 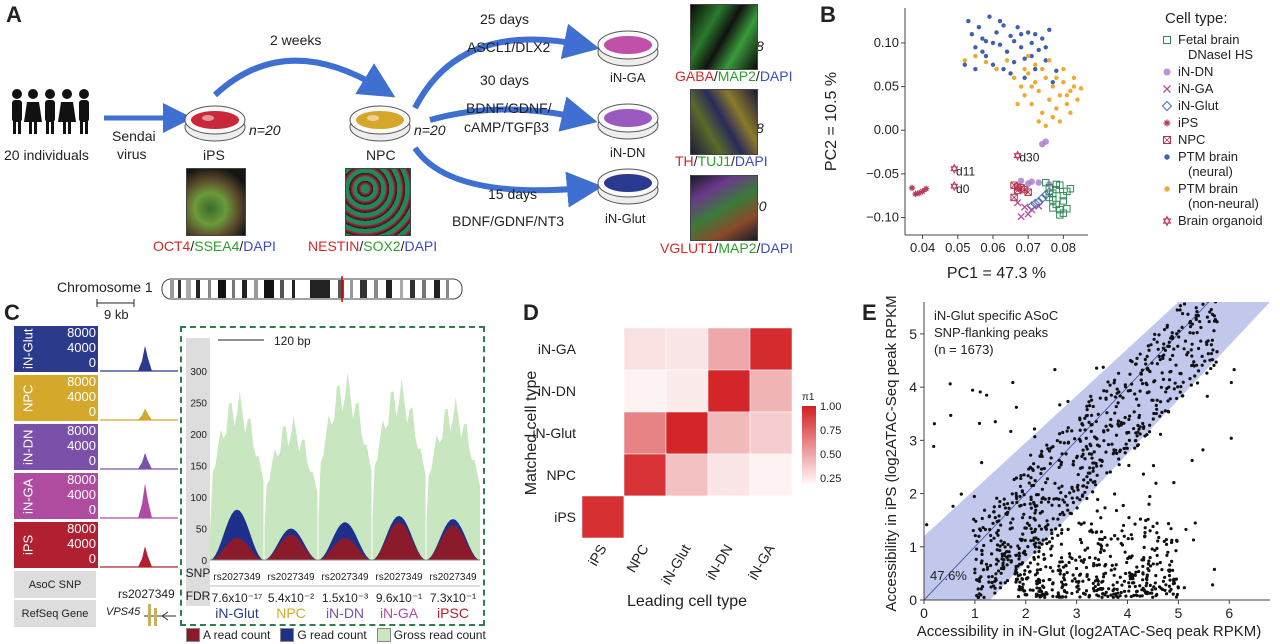 What do you see at coordinates (809, 446) in the screenshot?
I see `heatmap-colorbar` at bounding box center [809, 446].